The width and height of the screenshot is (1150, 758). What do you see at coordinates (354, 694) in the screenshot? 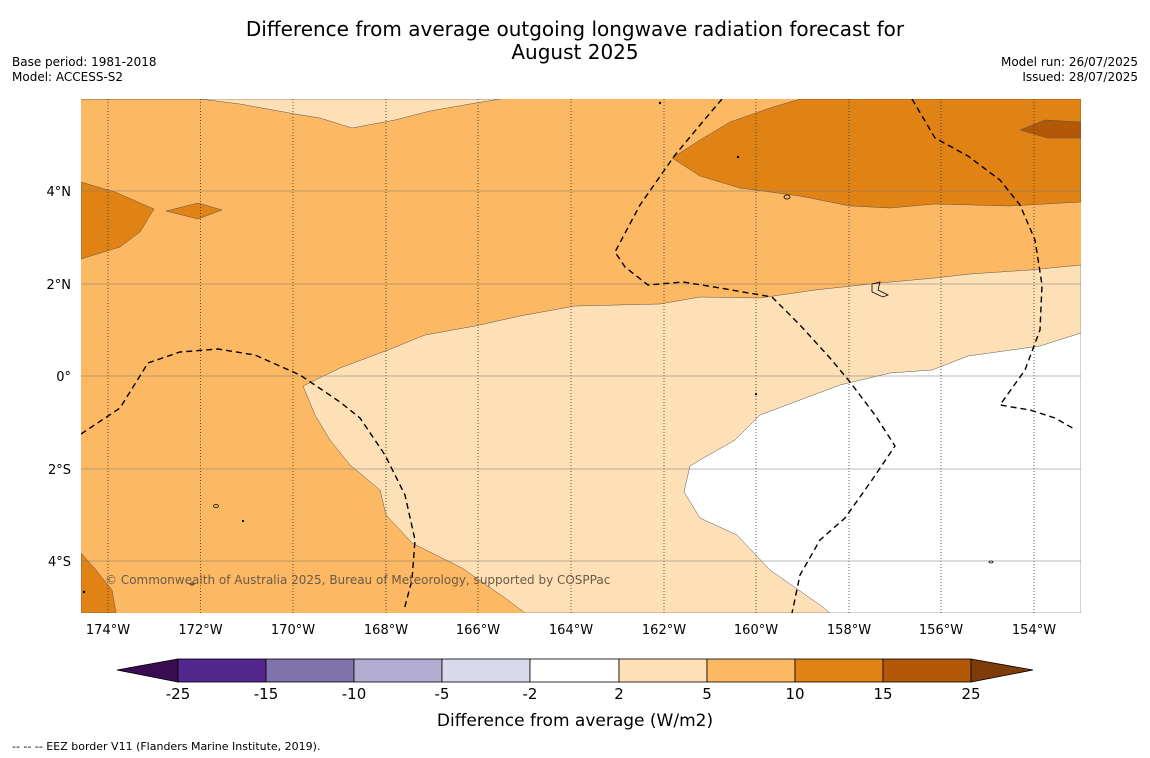
I see `colorbar-tick: -10` at bounding box center [354, 694].